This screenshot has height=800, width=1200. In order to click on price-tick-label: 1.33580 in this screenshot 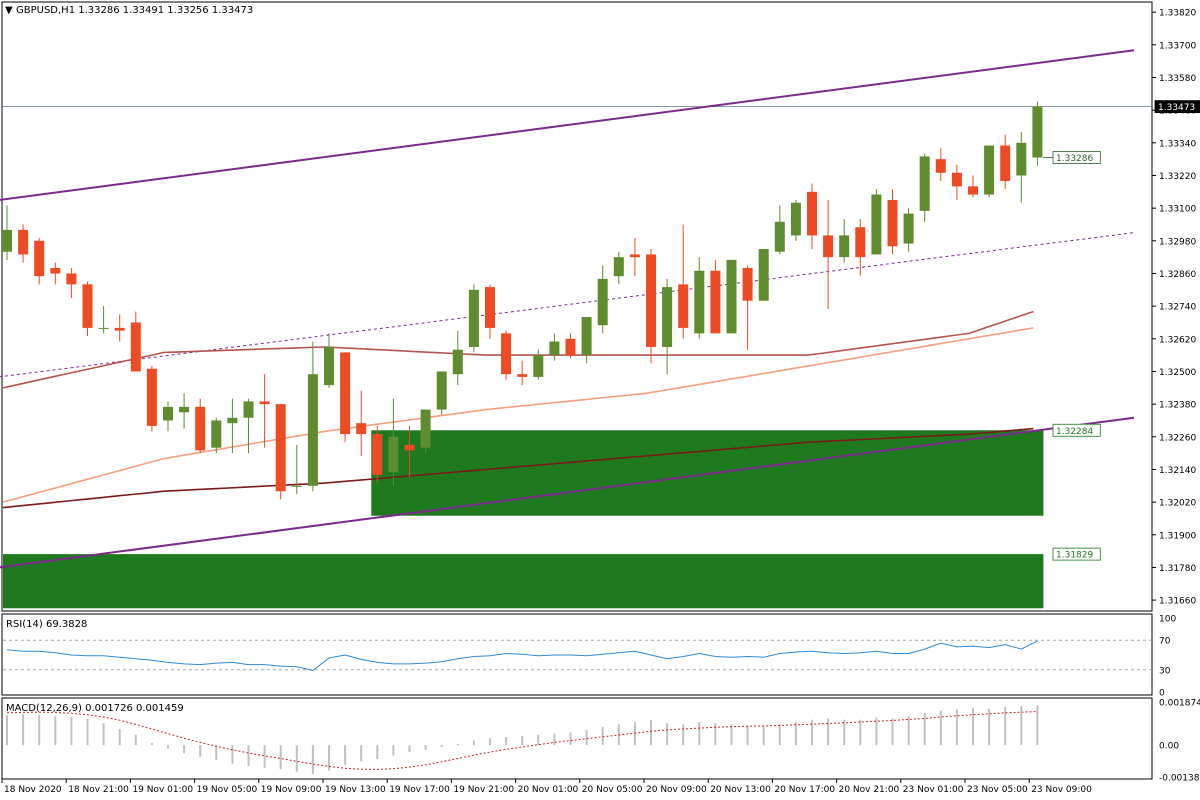, I will do `click(1177, 79)`.